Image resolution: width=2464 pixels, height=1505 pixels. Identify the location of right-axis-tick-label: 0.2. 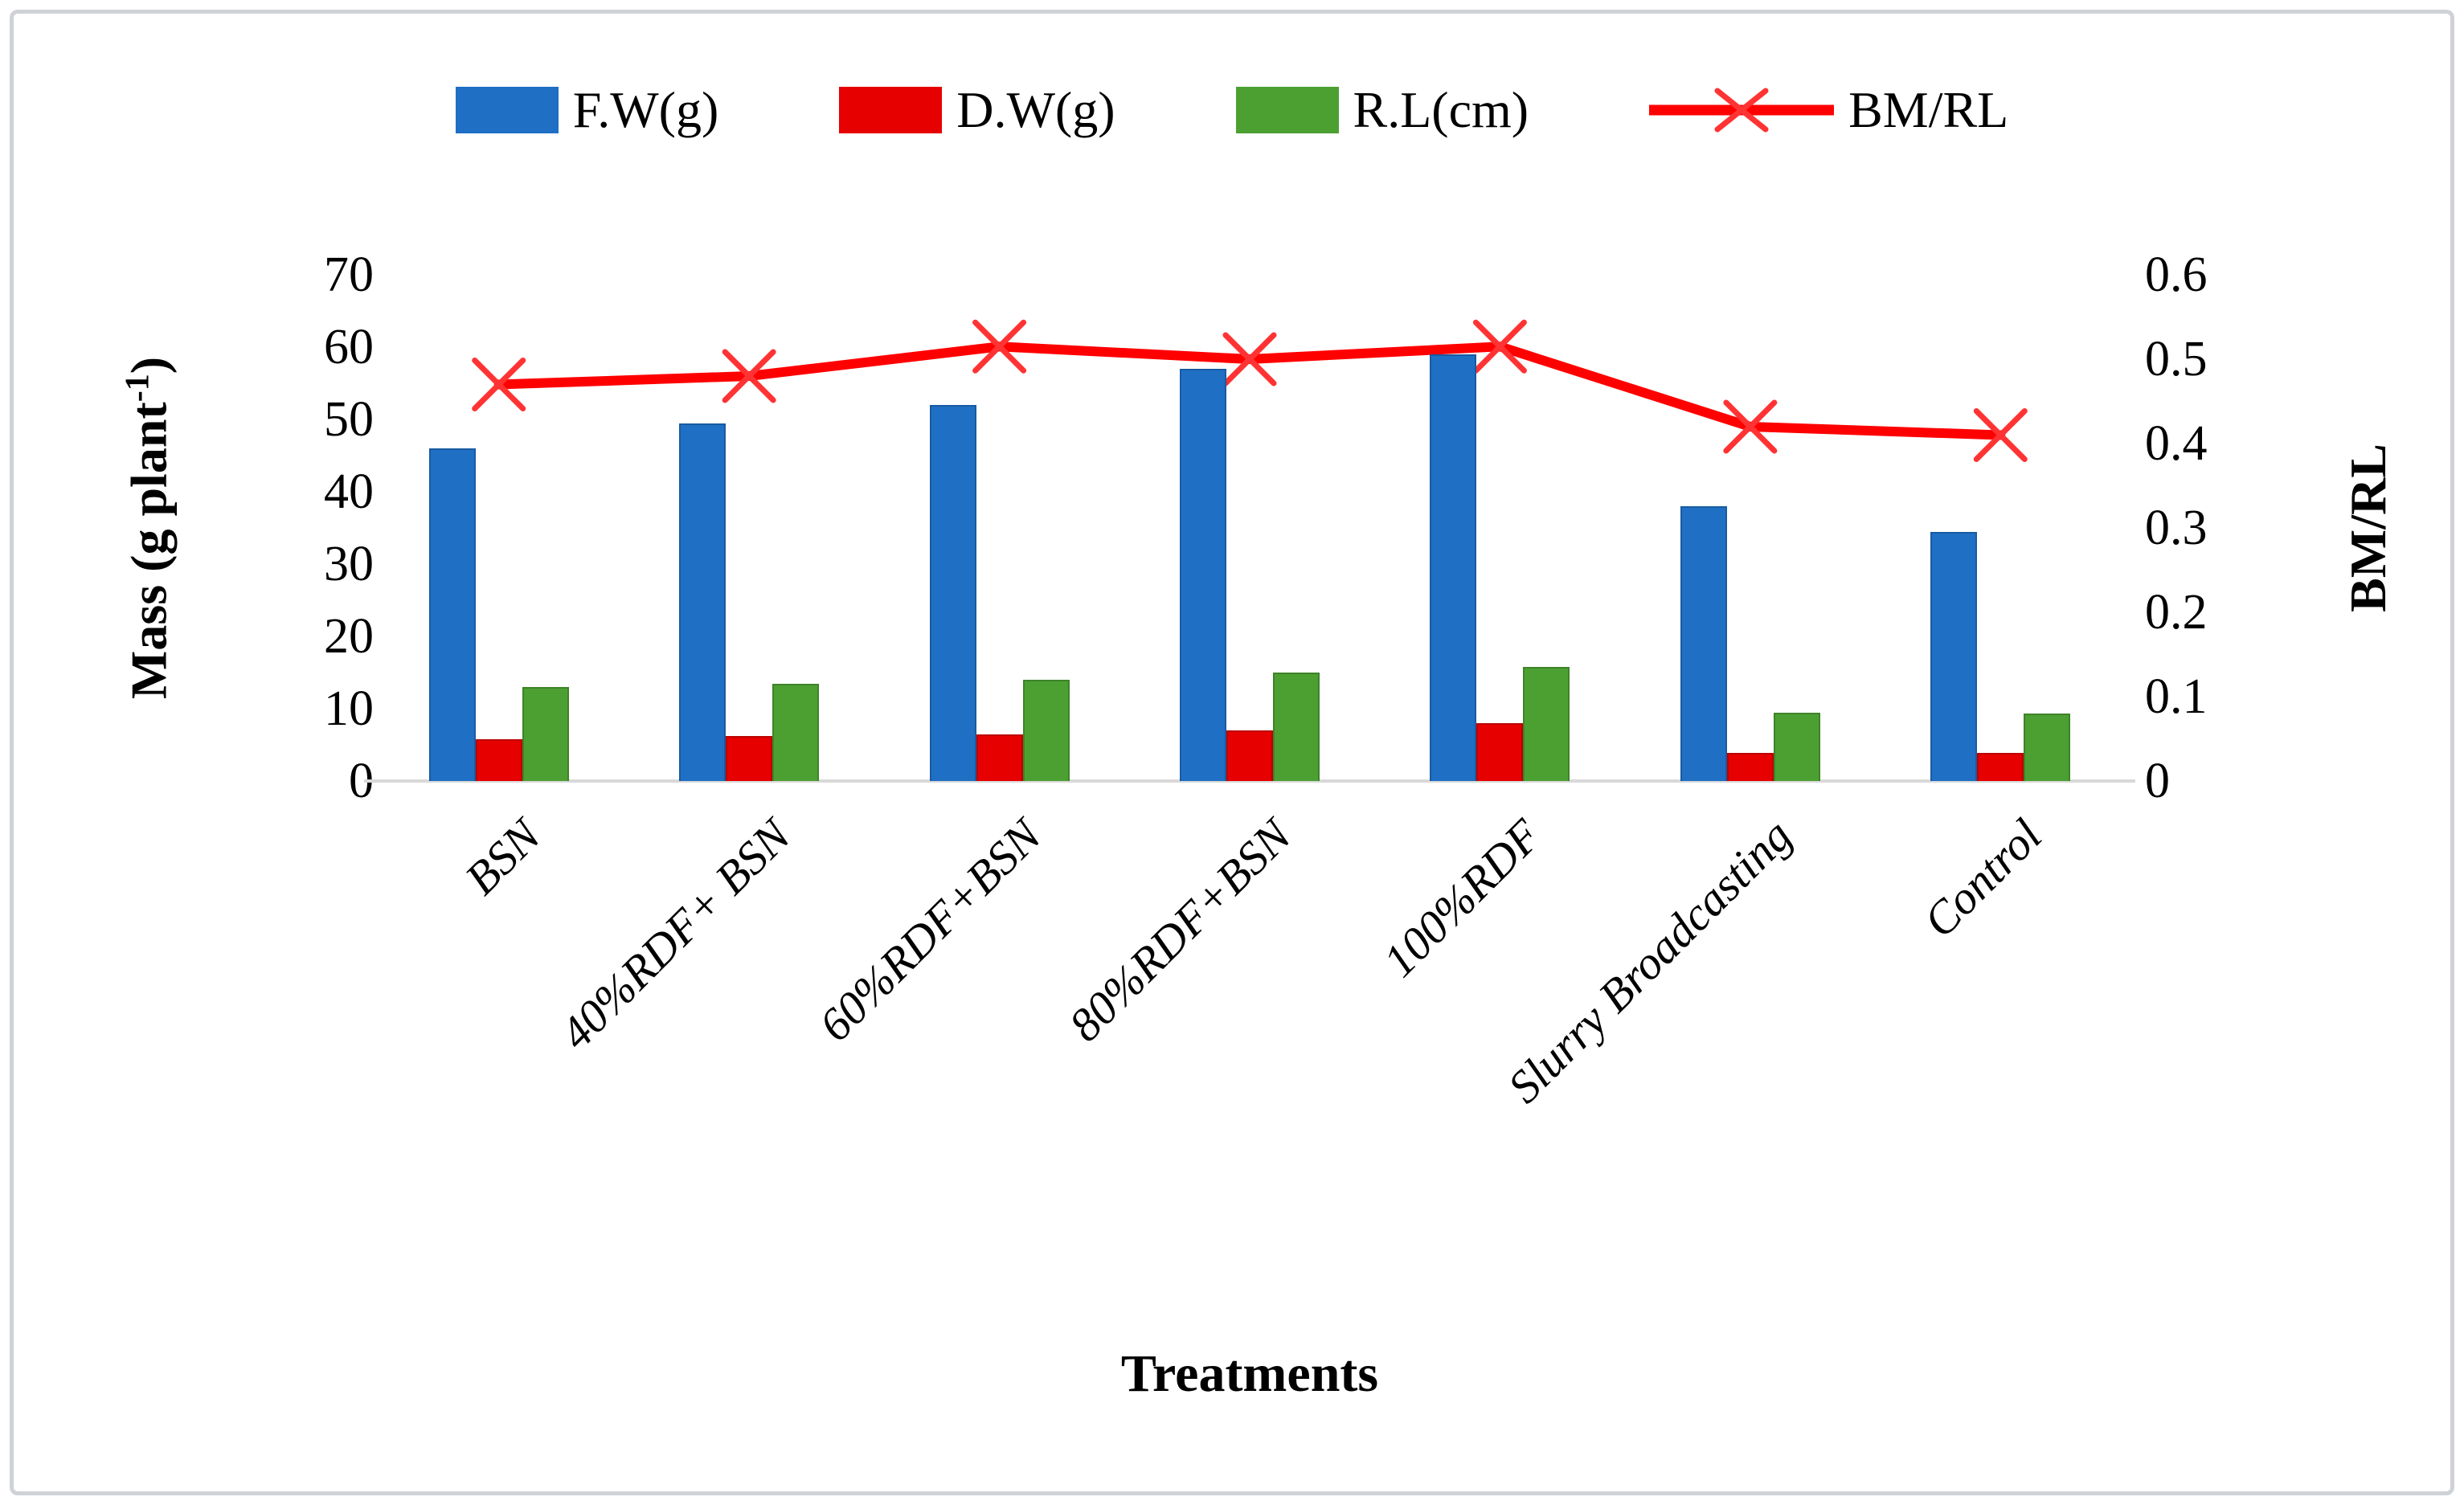
(2176, 612).